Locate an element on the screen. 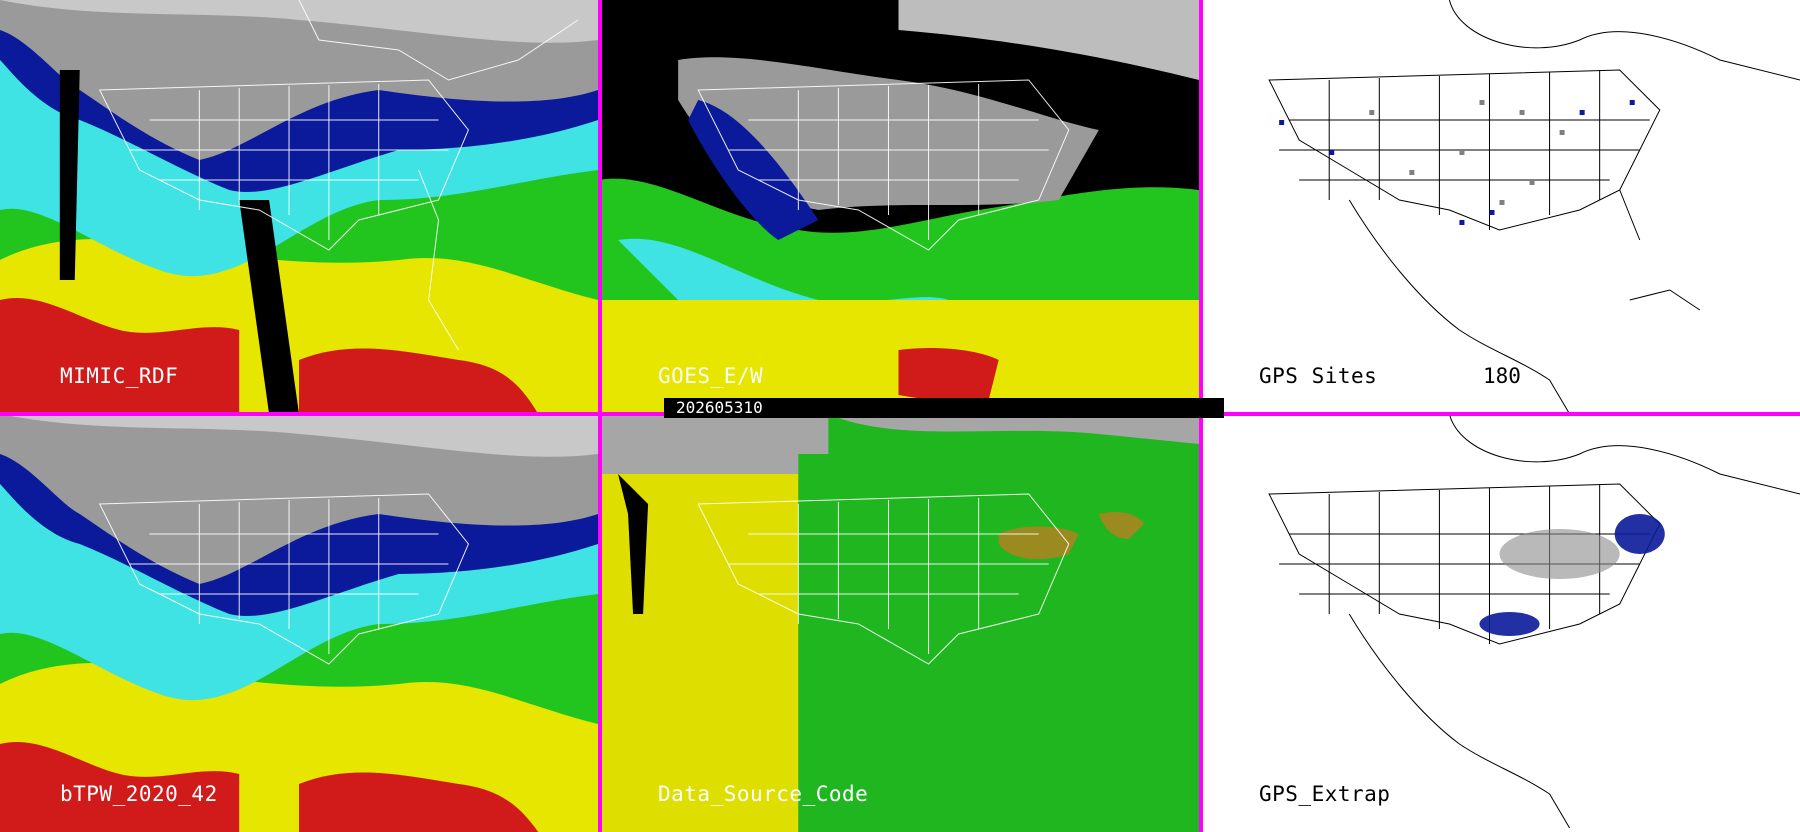  gps-site-count: 180 is located at coordinates (1502, 376).